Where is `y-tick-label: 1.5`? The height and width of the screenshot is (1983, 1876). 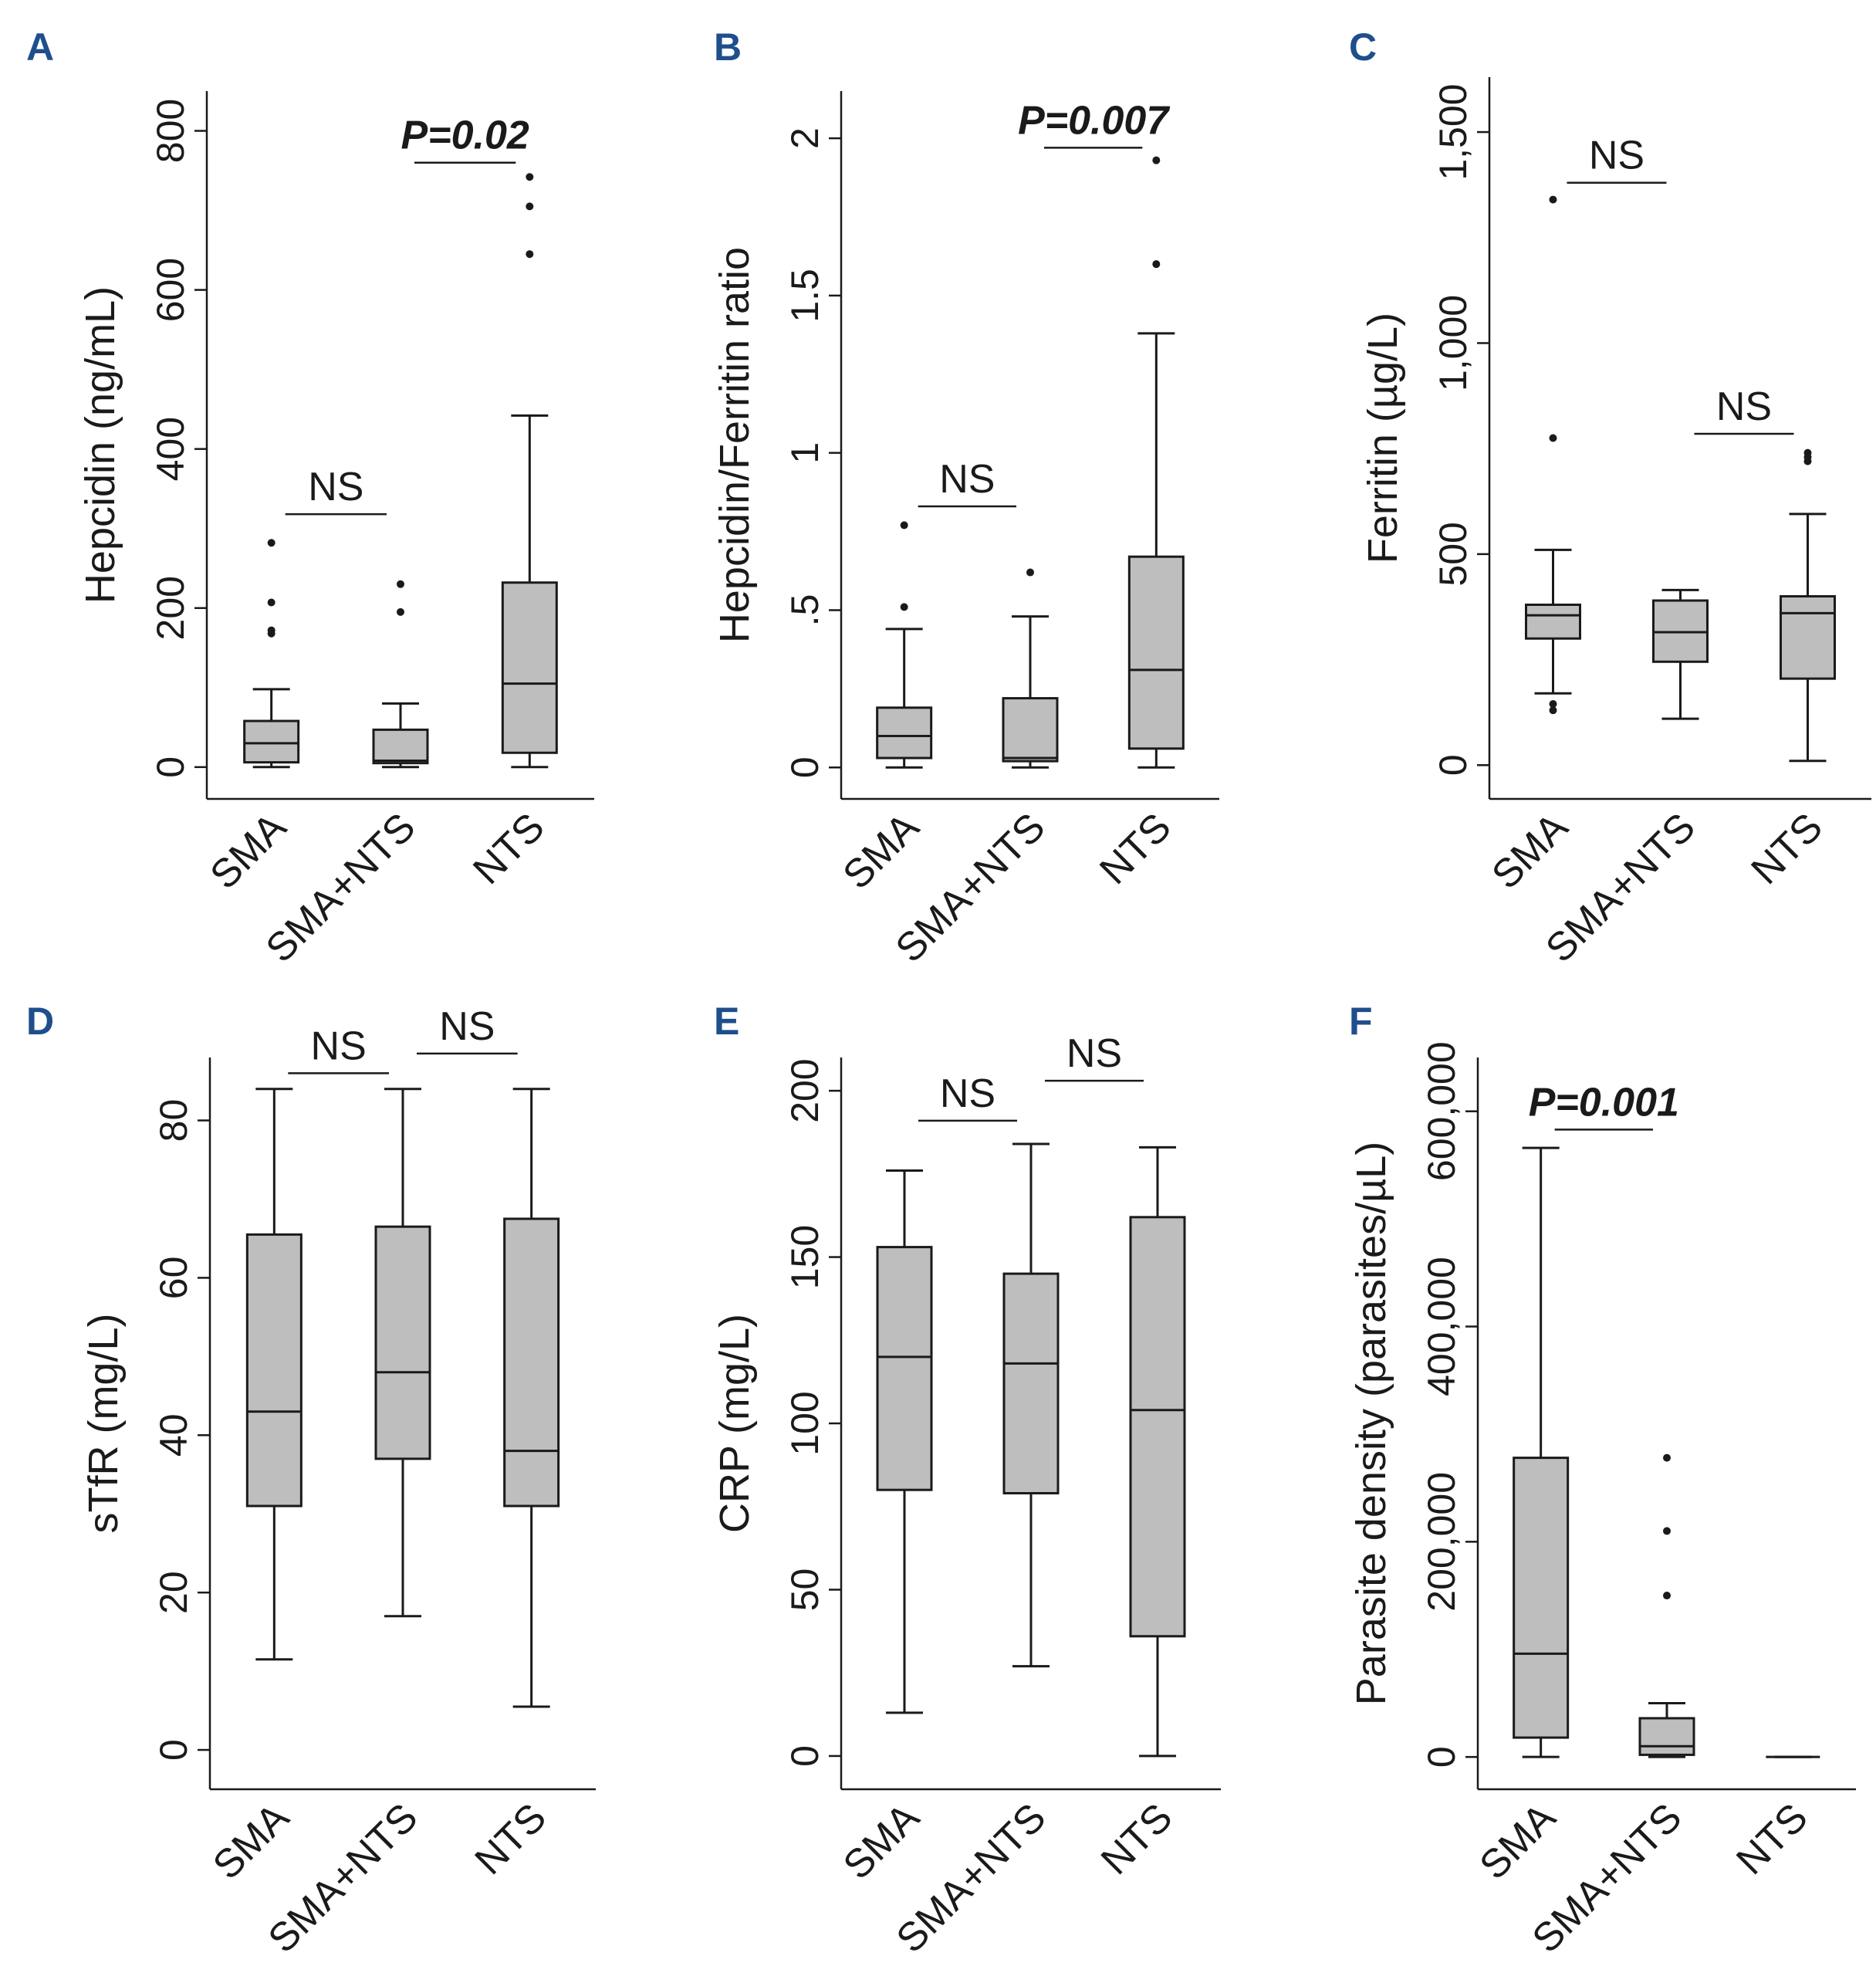
y-tick-label: 1.5 is located at coordinates (804, 296).